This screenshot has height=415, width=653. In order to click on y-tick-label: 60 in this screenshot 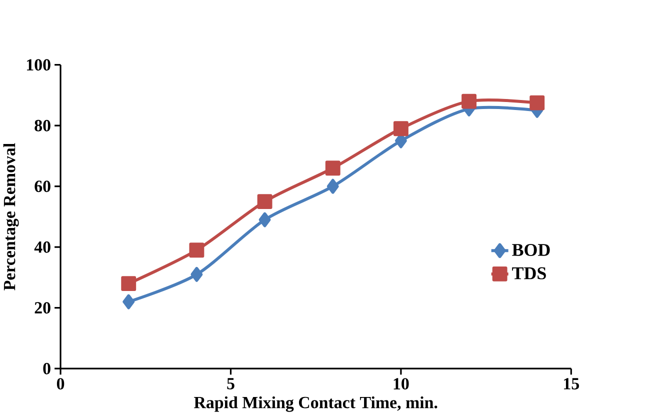, I will do `click(42, 186)`.